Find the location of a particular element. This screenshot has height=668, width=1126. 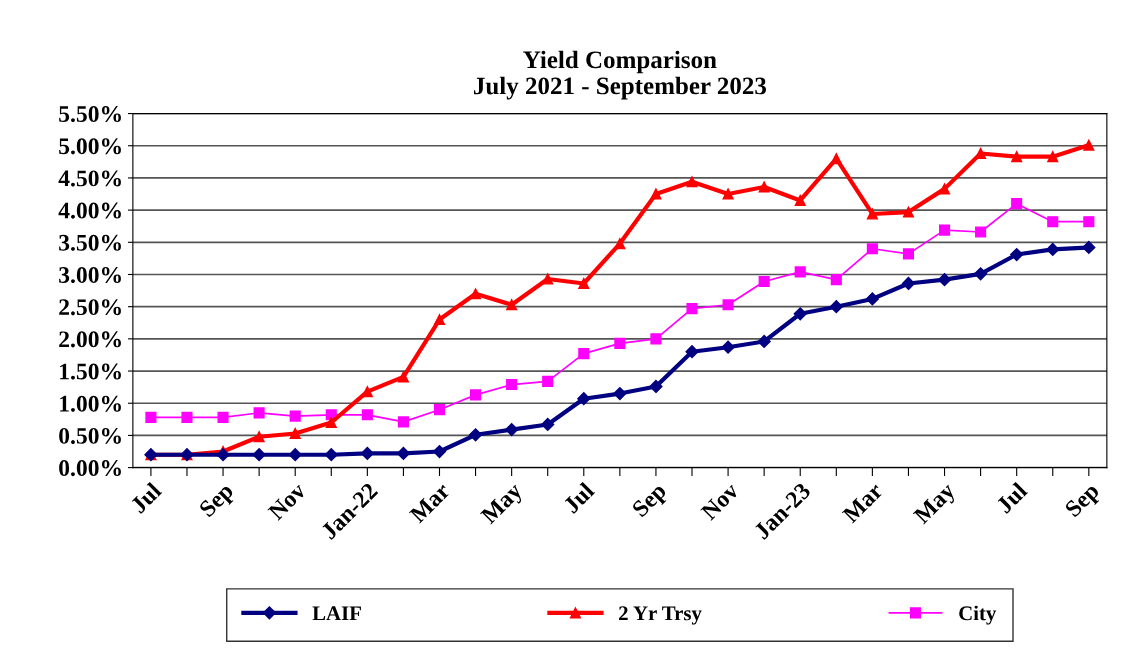

y-tick-label: 0.00% is located at coordinates (90, 468).